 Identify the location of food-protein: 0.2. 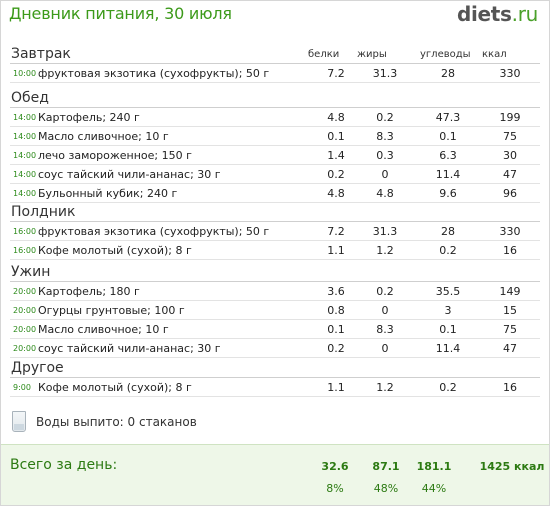
(336, 174).